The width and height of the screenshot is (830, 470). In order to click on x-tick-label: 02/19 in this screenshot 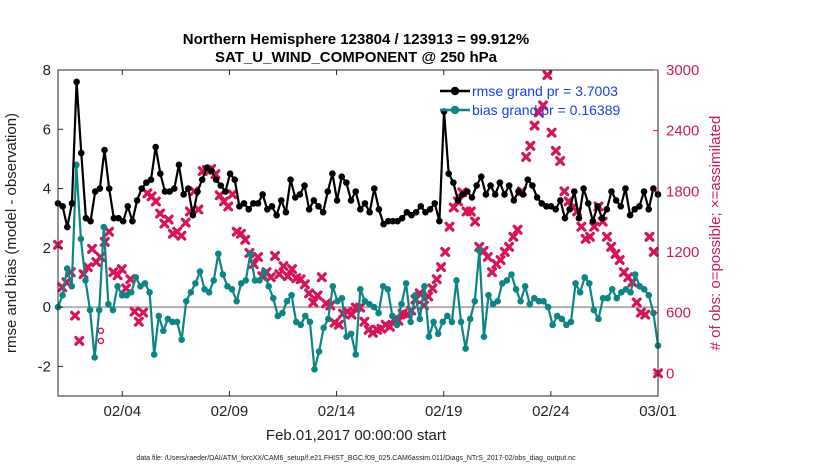, I will do `click(444, 411)`.